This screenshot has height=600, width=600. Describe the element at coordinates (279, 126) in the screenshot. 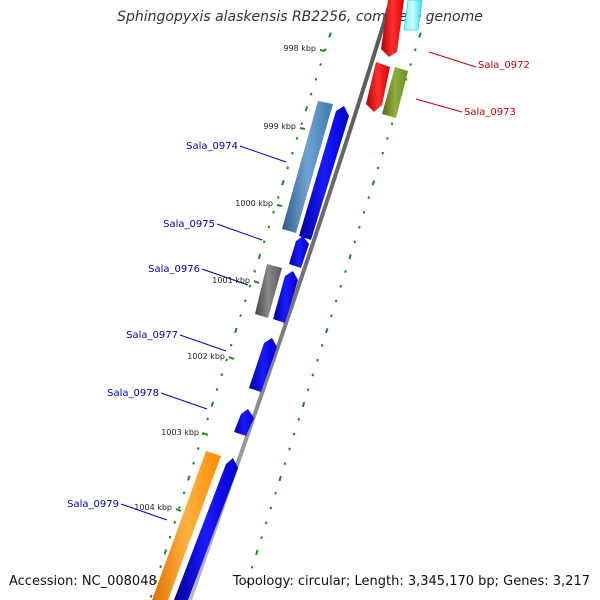

I see `kbp-label-999: 999 kbp` at that location.